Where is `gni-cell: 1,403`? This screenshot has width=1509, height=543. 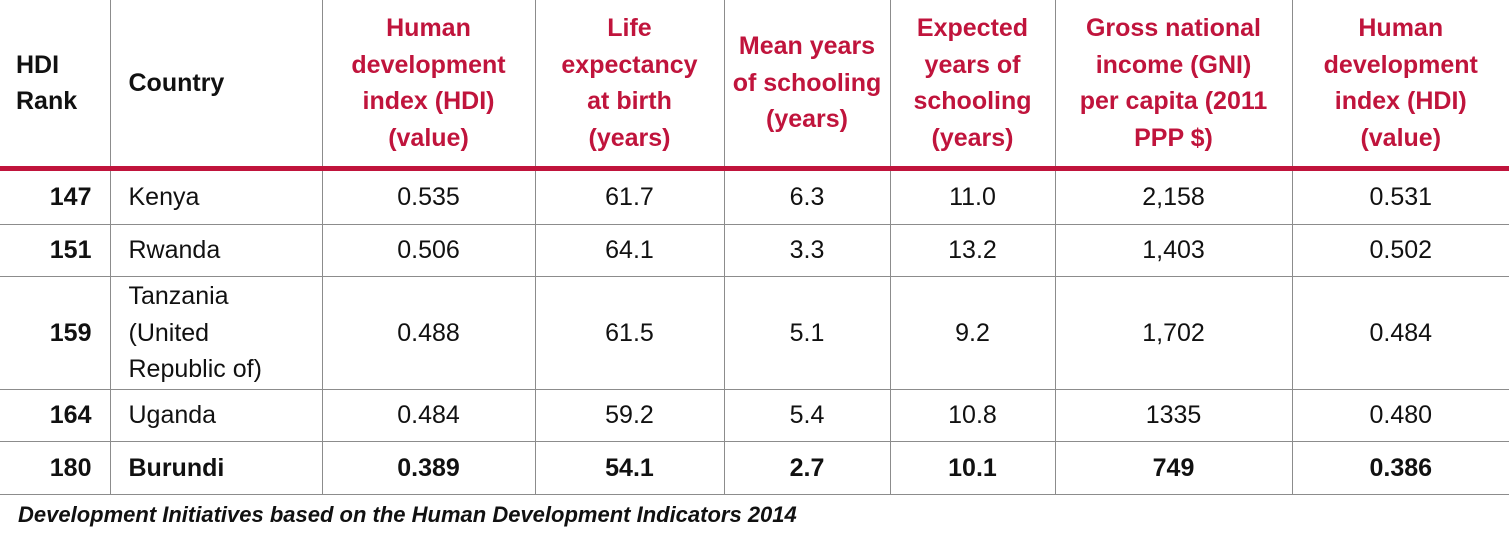
gni-cell: 1,403 is located at coordinates (1173, 250).